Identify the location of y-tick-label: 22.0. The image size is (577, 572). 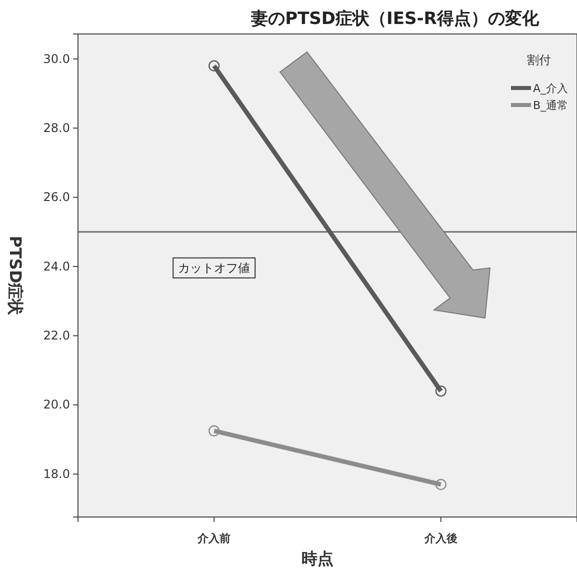
(56, 335).